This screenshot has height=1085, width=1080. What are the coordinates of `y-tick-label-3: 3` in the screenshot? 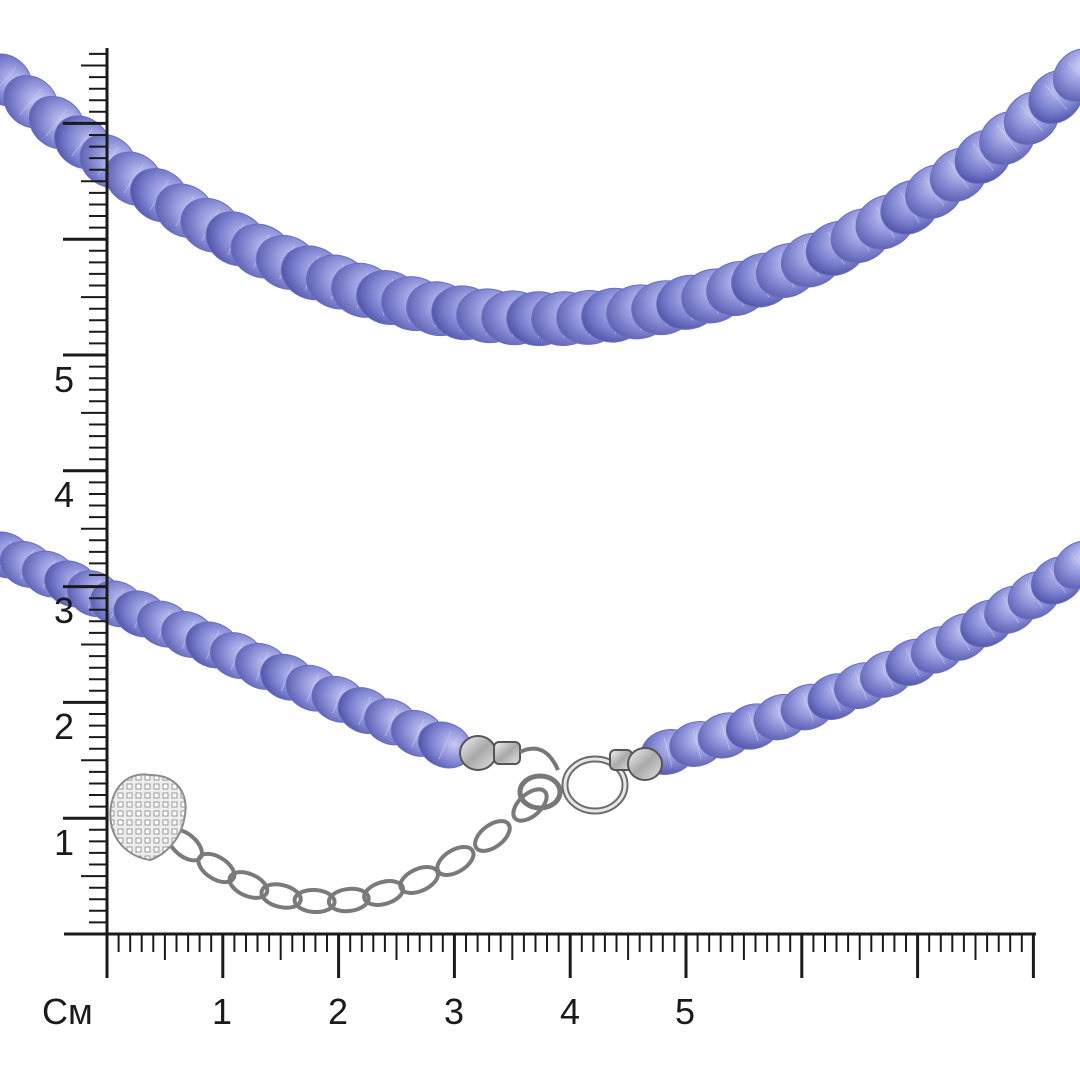 It's located at (63, 610).